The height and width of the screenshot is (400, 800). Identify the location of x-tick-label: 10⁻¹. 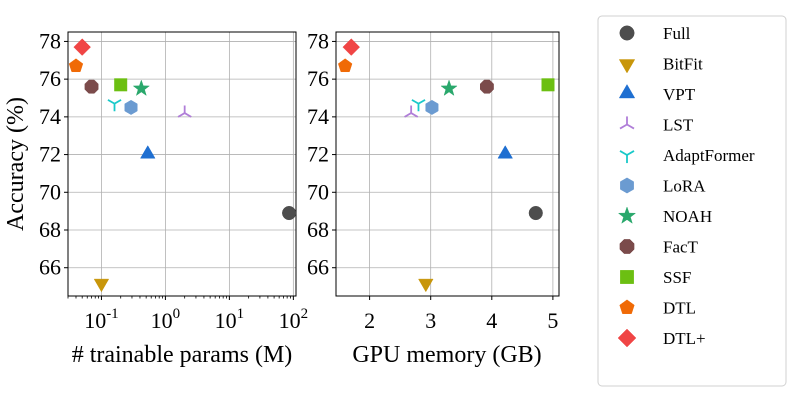
(101, 319).